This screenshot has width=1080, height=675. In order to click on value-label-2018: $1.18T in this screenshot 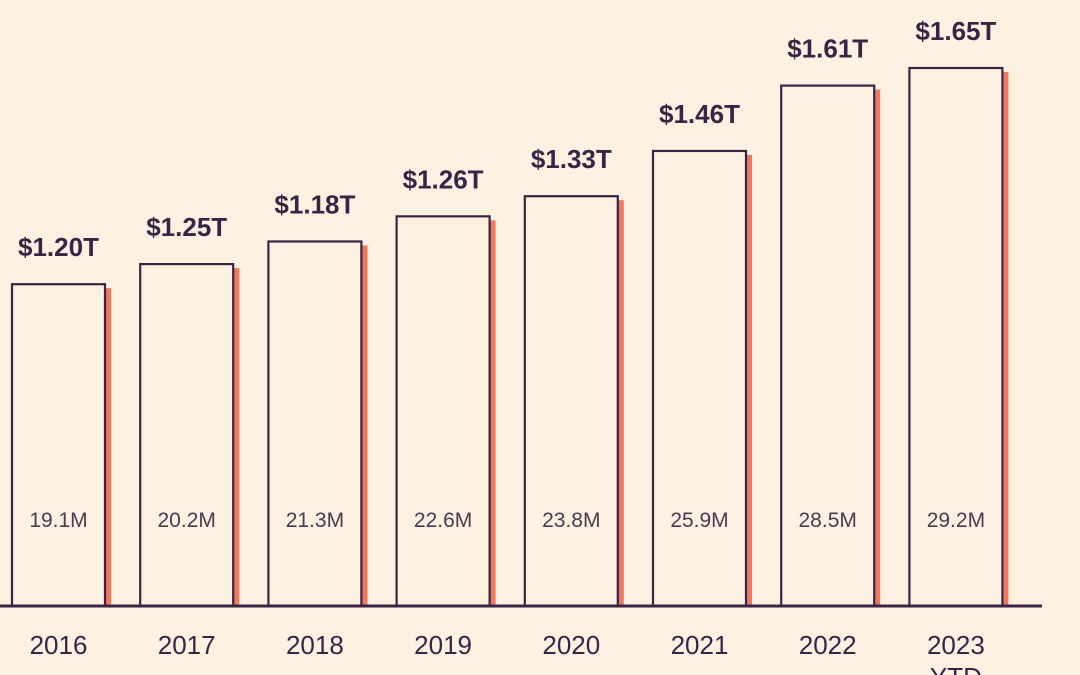, I will do `click(314, 204)`.